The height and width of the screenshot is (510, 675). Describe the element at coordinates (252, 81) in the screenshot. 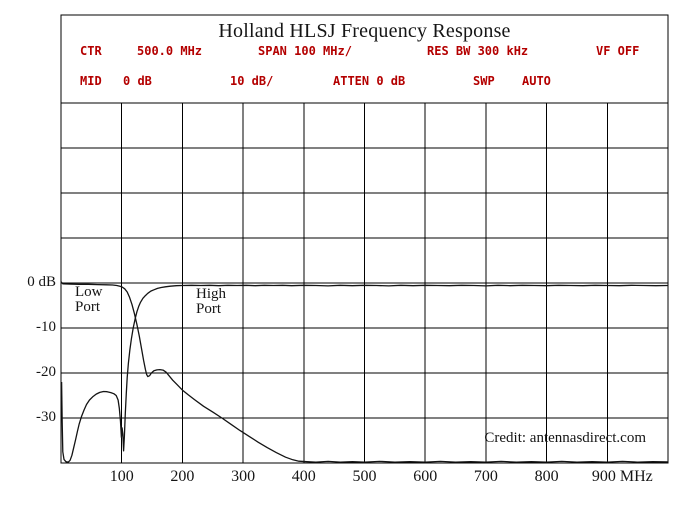

I see `scale-setting: 10 dB/` at that location.